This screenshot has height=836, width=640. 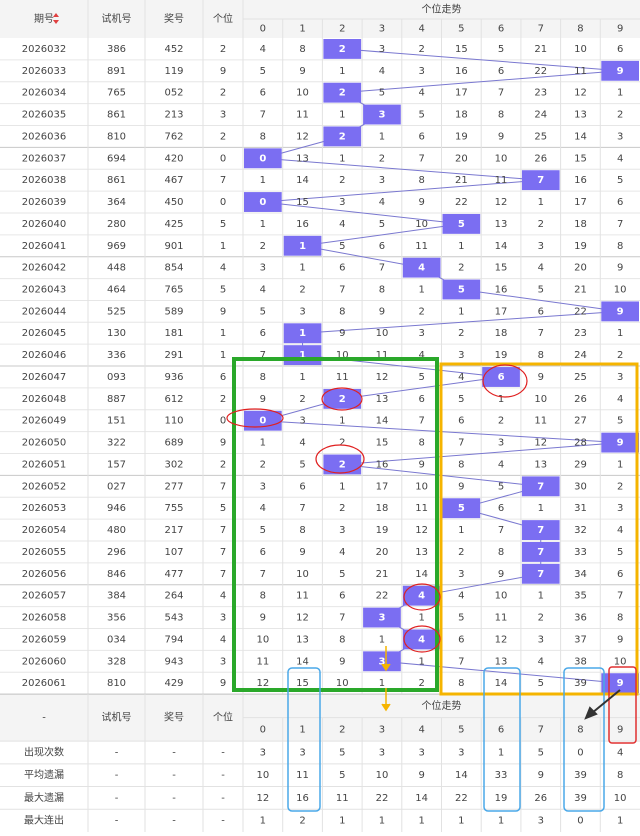 I want to click on period-cell: 2026051, so click(x=44, y=464).